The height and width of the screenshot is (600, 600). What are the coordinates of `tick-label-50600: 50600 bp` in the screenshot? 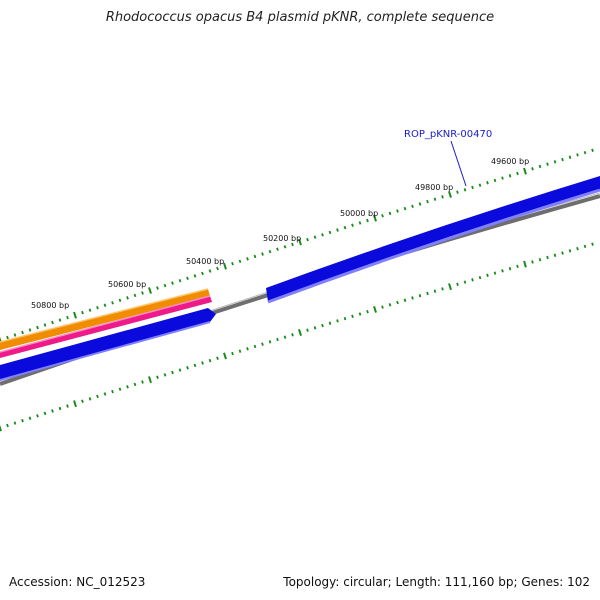 It's located at (127, 284).